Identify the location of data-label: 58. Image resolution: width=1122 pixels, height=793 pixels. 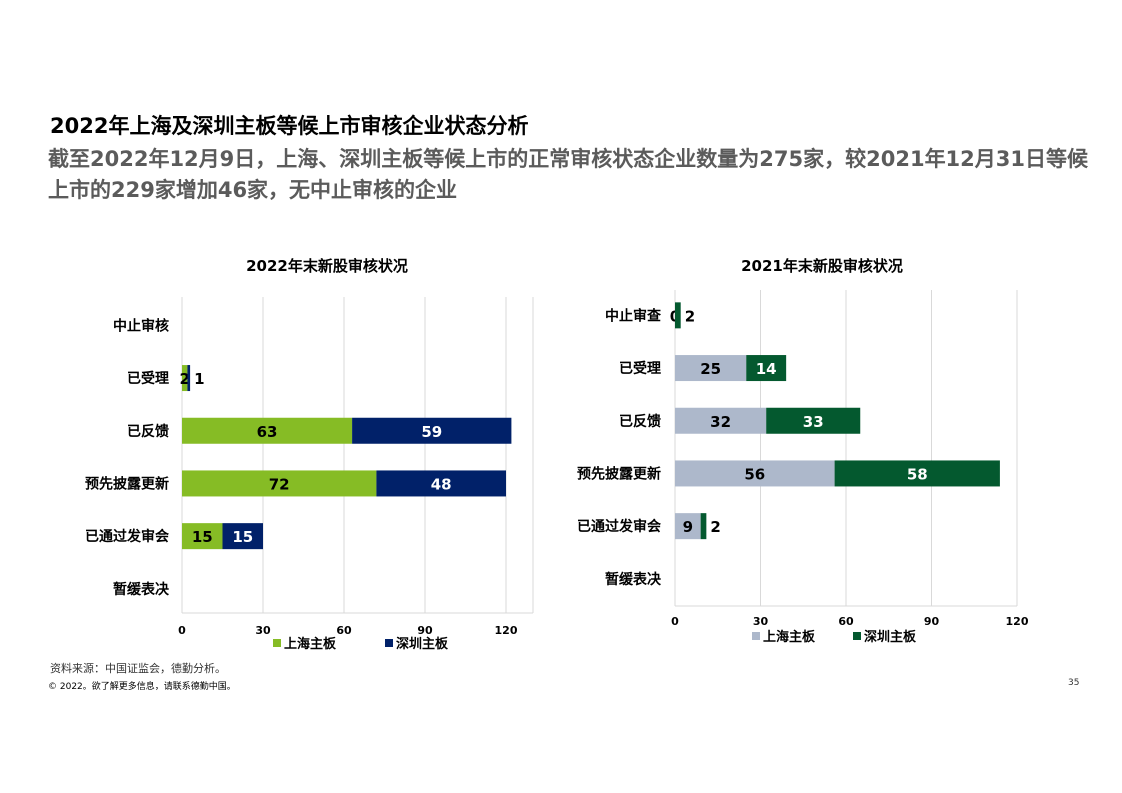
(917, 474).